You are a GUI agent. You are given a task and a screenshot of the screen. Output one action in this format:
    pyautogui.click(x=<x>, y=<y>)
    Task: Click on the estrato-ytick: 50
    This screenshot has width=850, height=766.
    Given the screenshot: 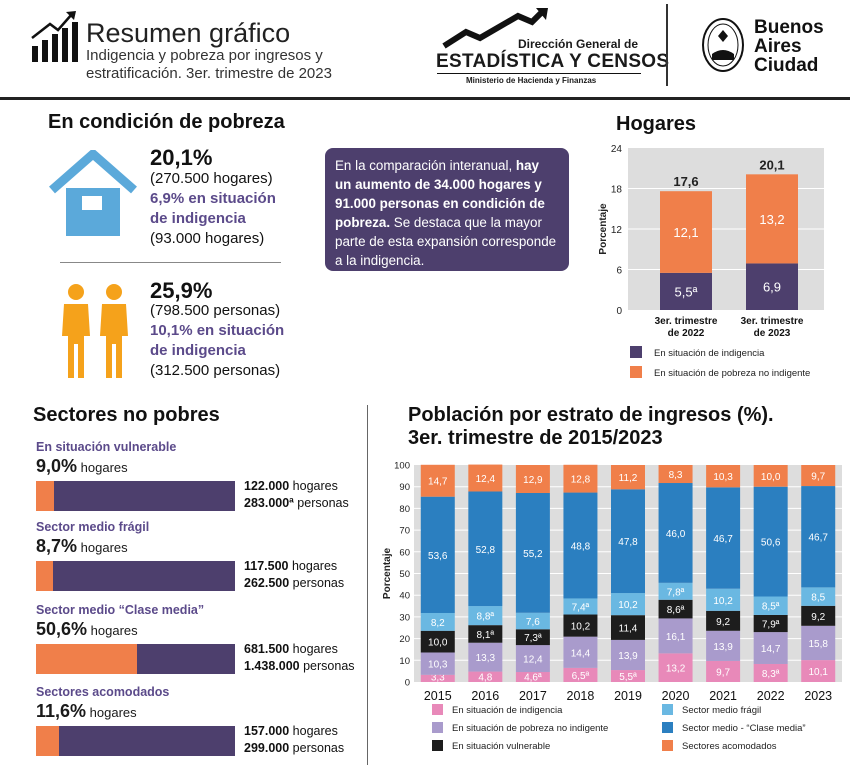 What is the action you would take?
    pyautogui.click(x=404, y=574)
    